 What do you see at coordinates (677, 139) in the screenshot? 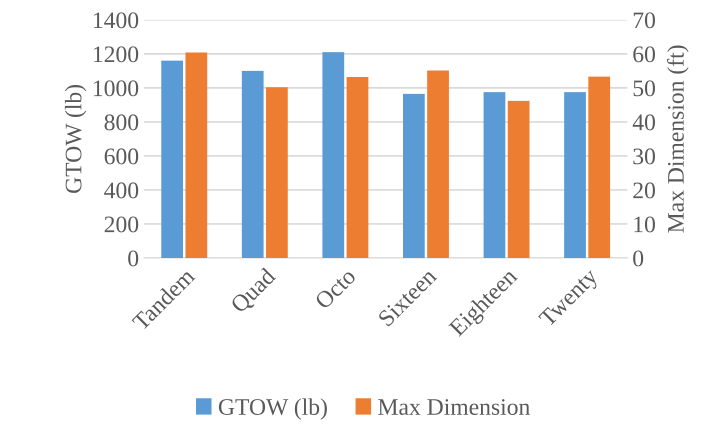
I see `y2-axis-title: Max Dimension (ft)` at bounding box center [677, 139].